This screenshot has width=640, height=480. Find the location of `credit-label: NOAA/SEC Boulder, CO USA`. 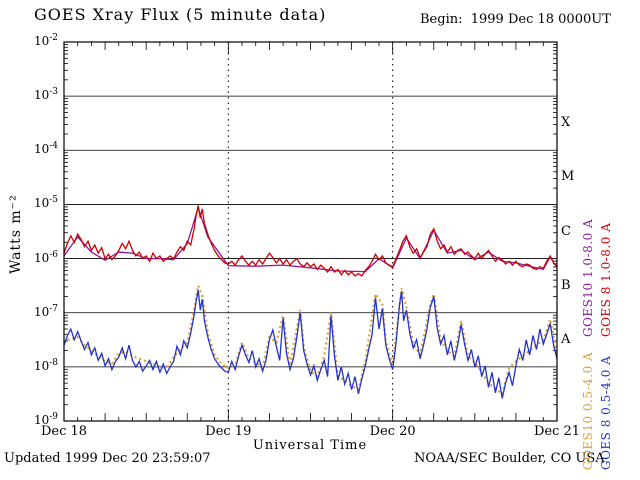

credit-label: NOAA/SEC Boulder, CO USA is located at coordinates (509, 458).